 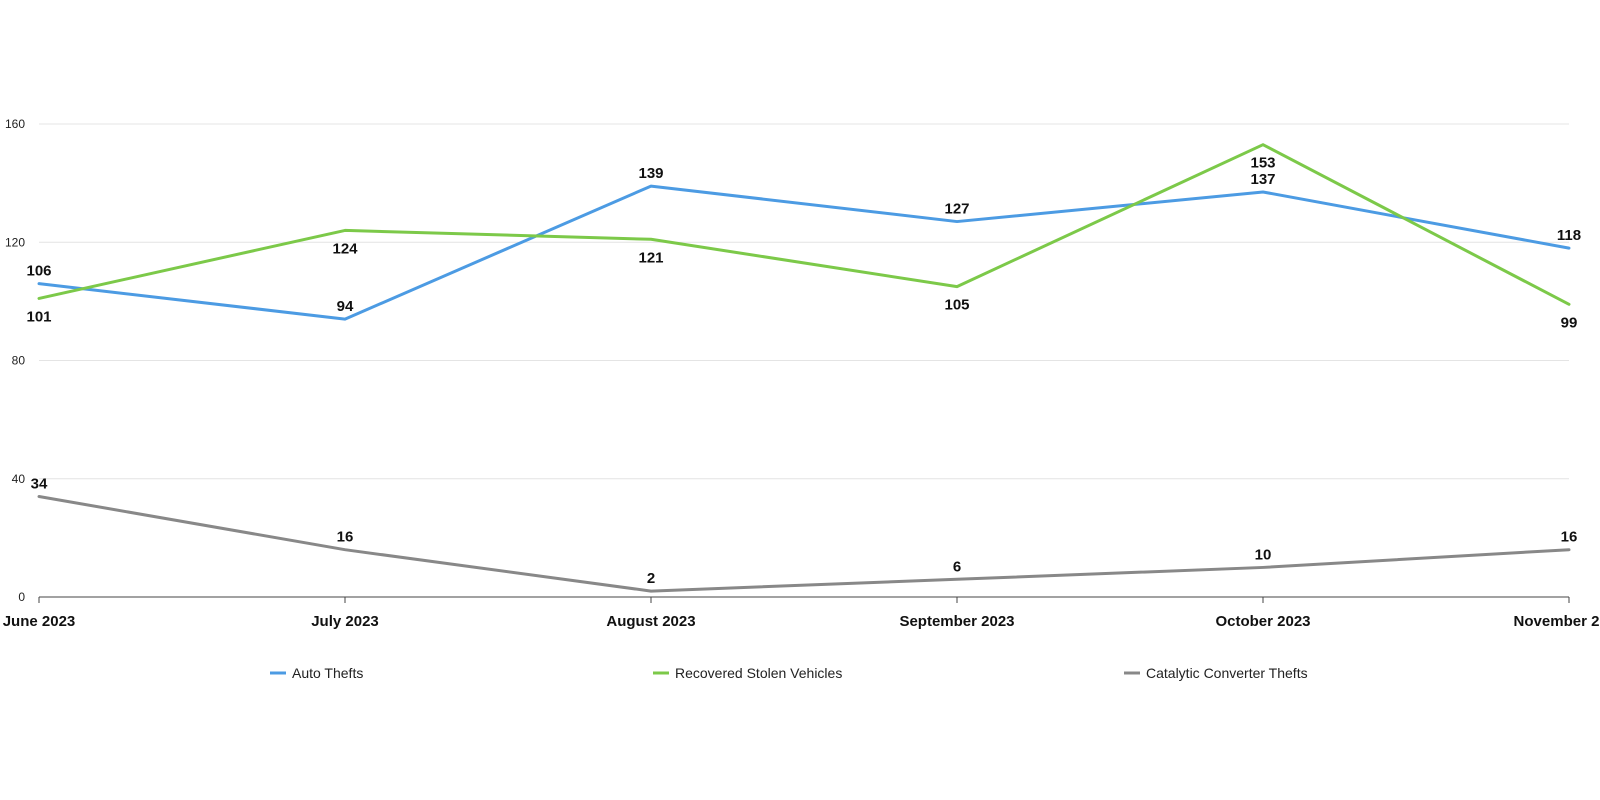 What do you see at coordinates (15, 124) in the screenshot?
I see `y-tick-label: 160` at bounding box center [15, 124].